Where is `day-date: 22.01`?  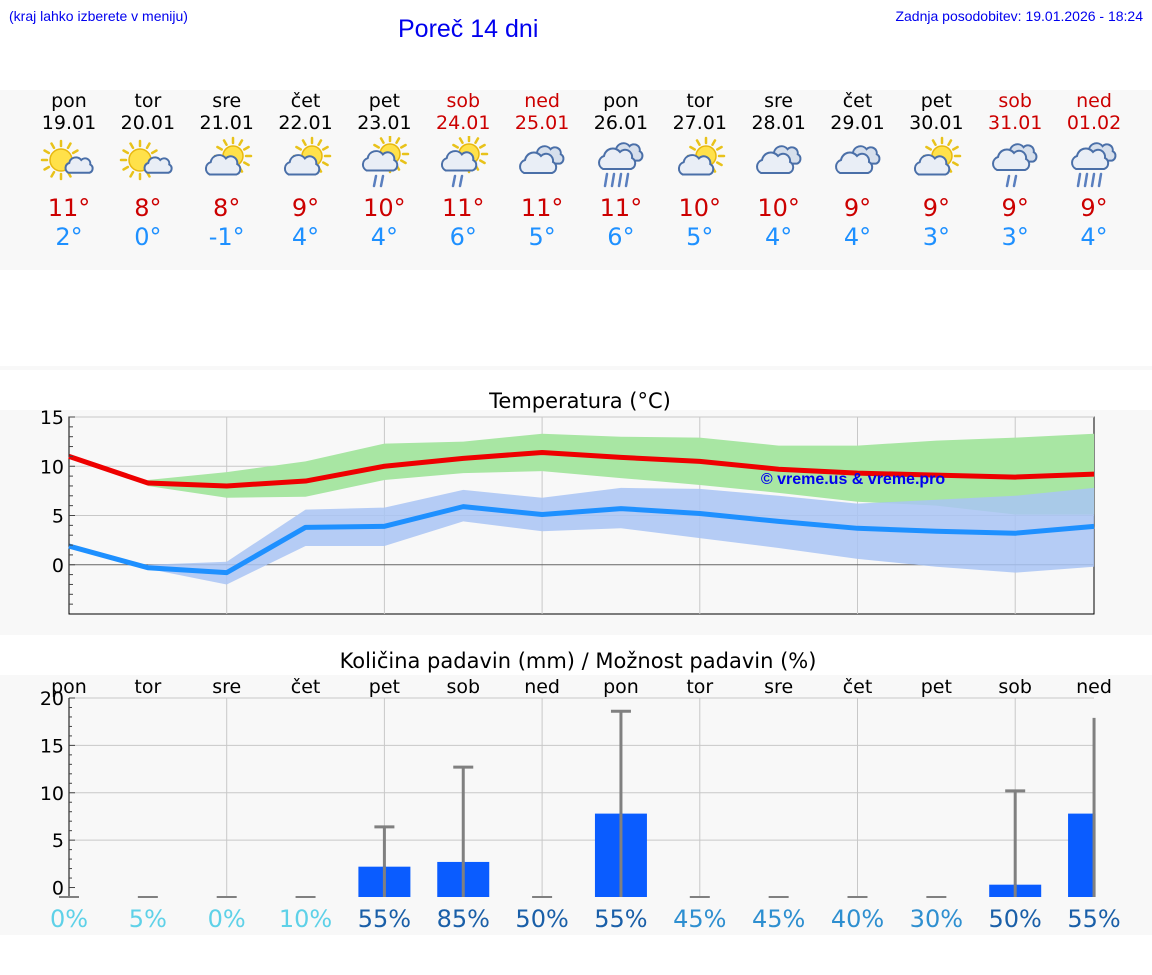 day-date: 22.01 is located at coordinates (305, 123).